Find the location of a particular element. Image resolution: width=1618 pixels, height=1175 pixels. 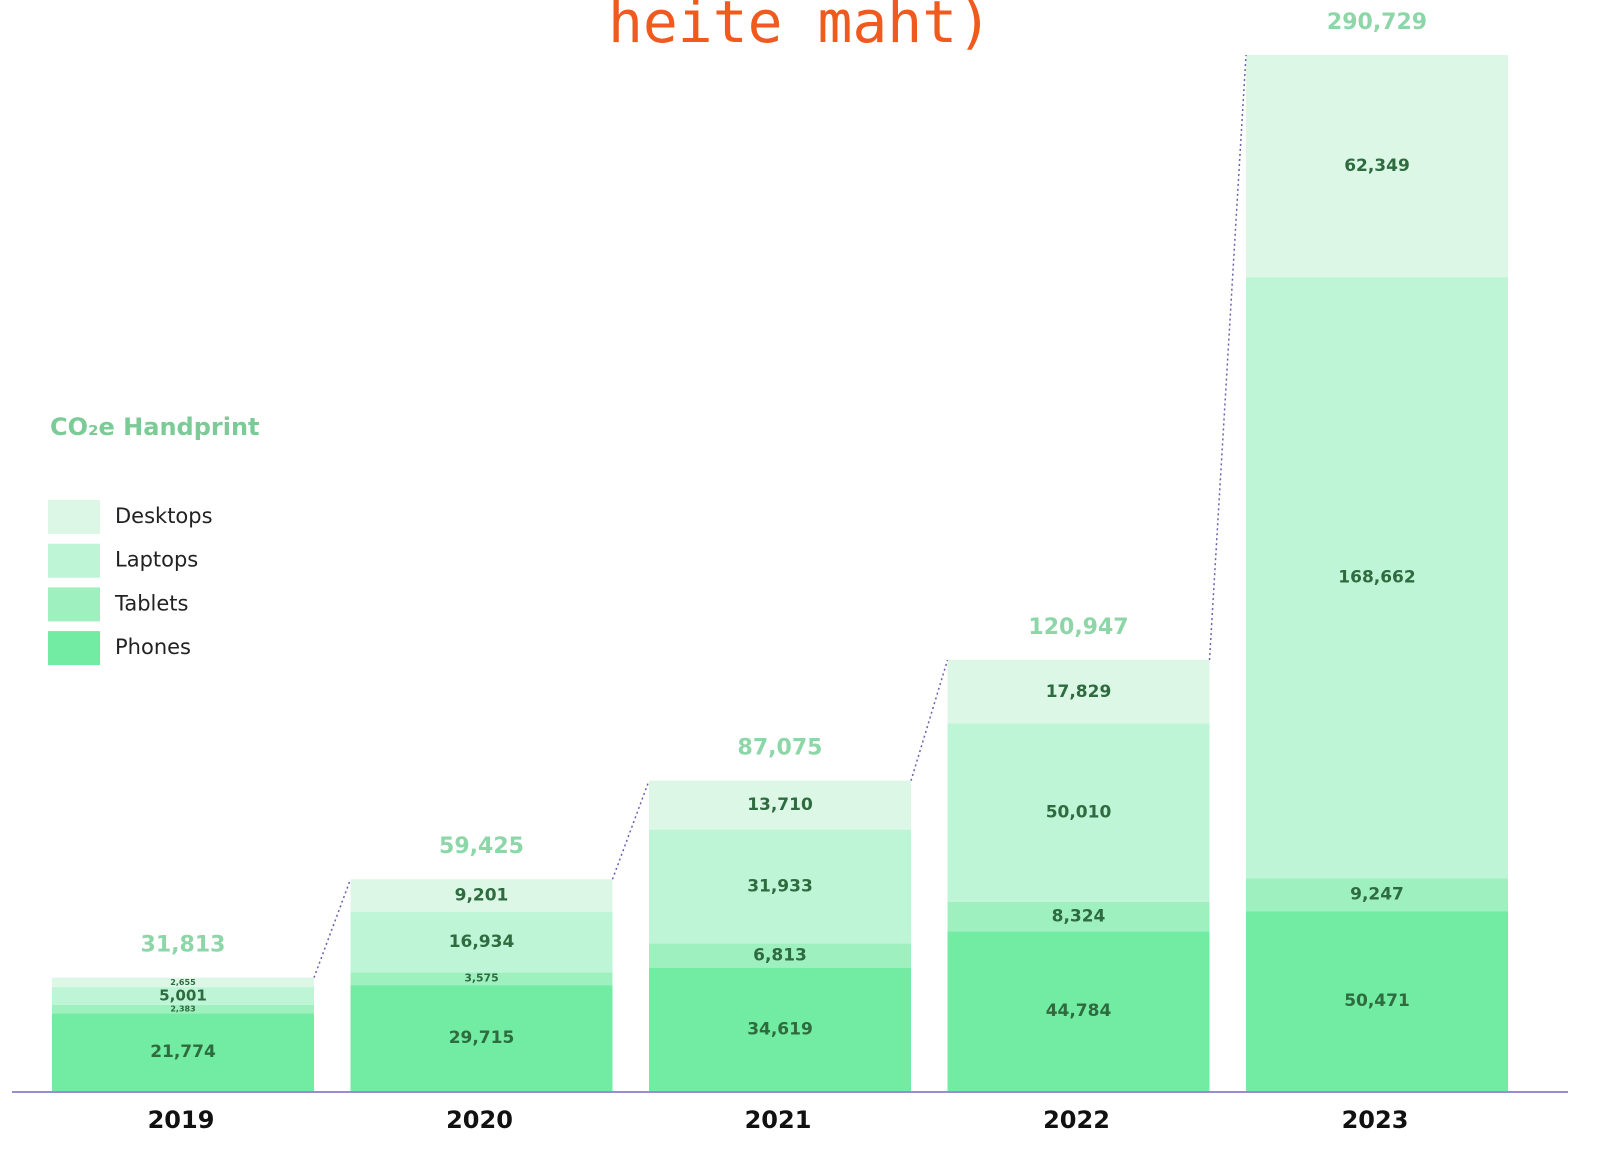

legend-title: CO₂e Handprint is located at coordinates (155, 427).